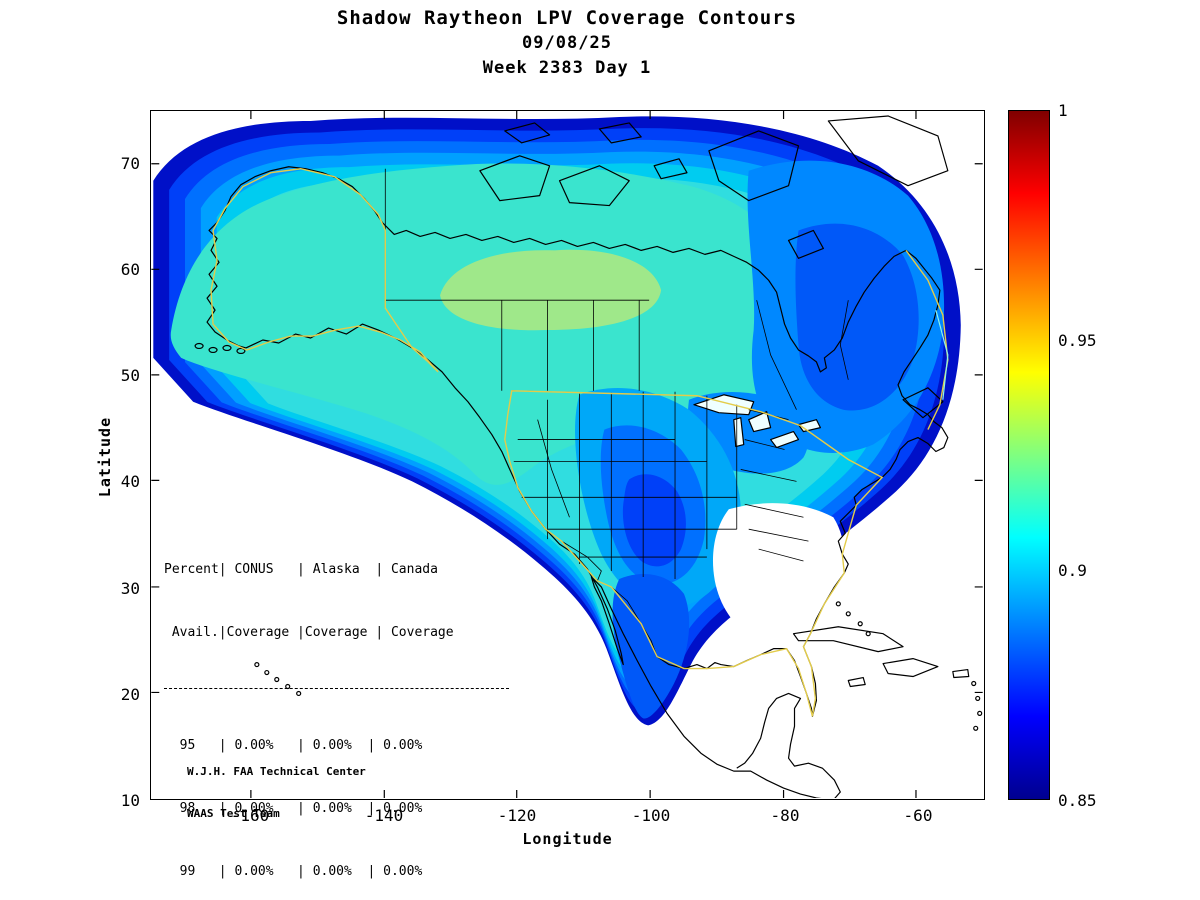 This screenshot has height=900, width=1200. I want to click on credit-line-2: WAAS Test Team, so click(233, 813).